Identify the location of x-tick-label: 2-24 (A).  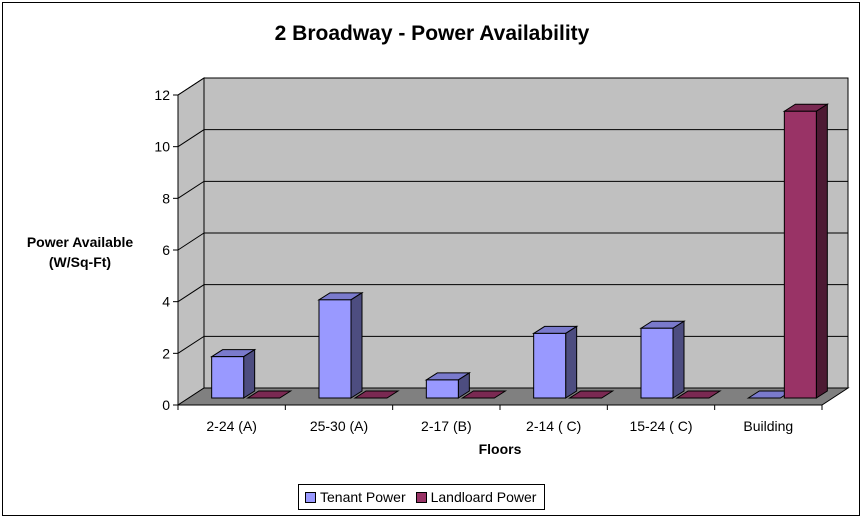
(231, 426).